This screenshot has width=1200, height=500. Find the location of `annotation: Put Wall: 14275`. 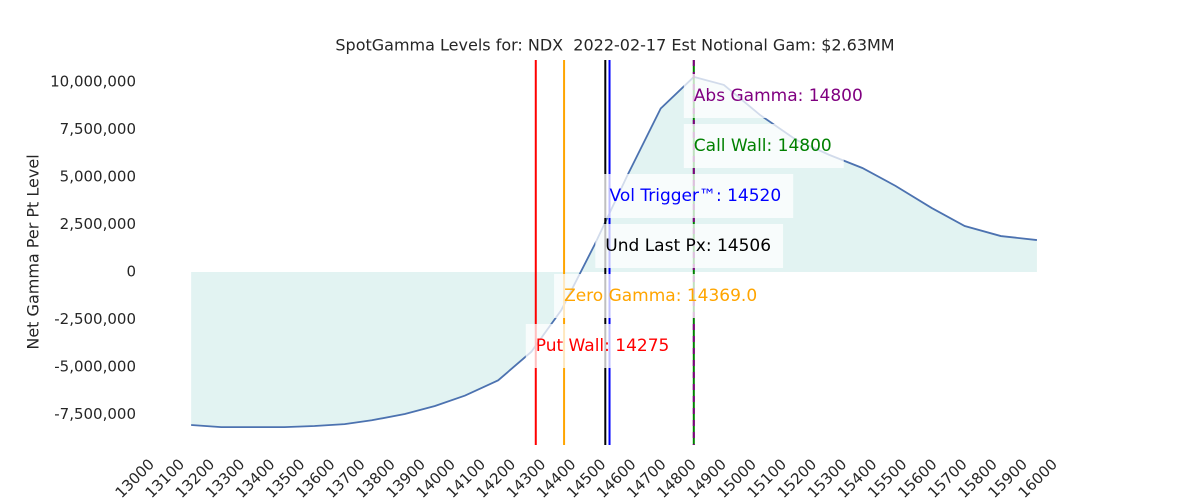

annotation: Put Wall: 14275 is located at coordinates (603, 346).